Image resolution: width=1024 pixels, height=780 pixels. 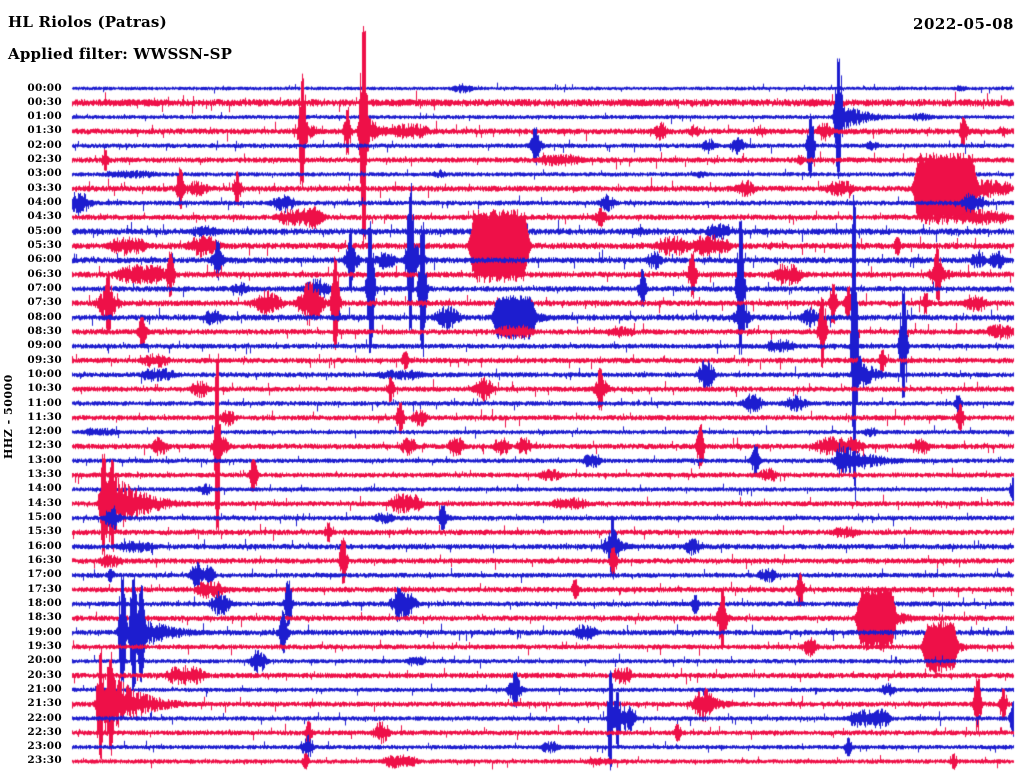 I want to click on time-label: 15:30, so click(x=44, y=531).